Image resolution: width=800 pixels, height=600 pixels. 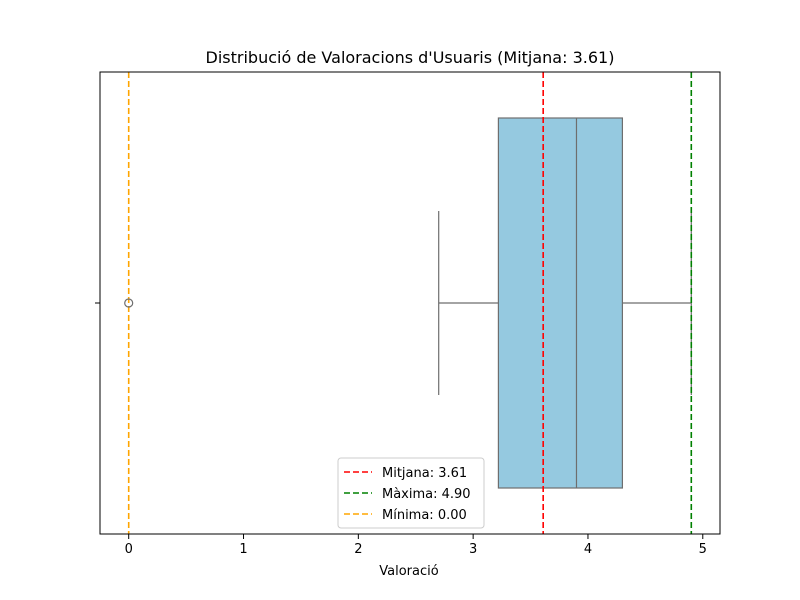 What do you see at coordinates (358, 549) in the screenshot?
I see `x-tick-label: 2` at bounding box center [358, 549].